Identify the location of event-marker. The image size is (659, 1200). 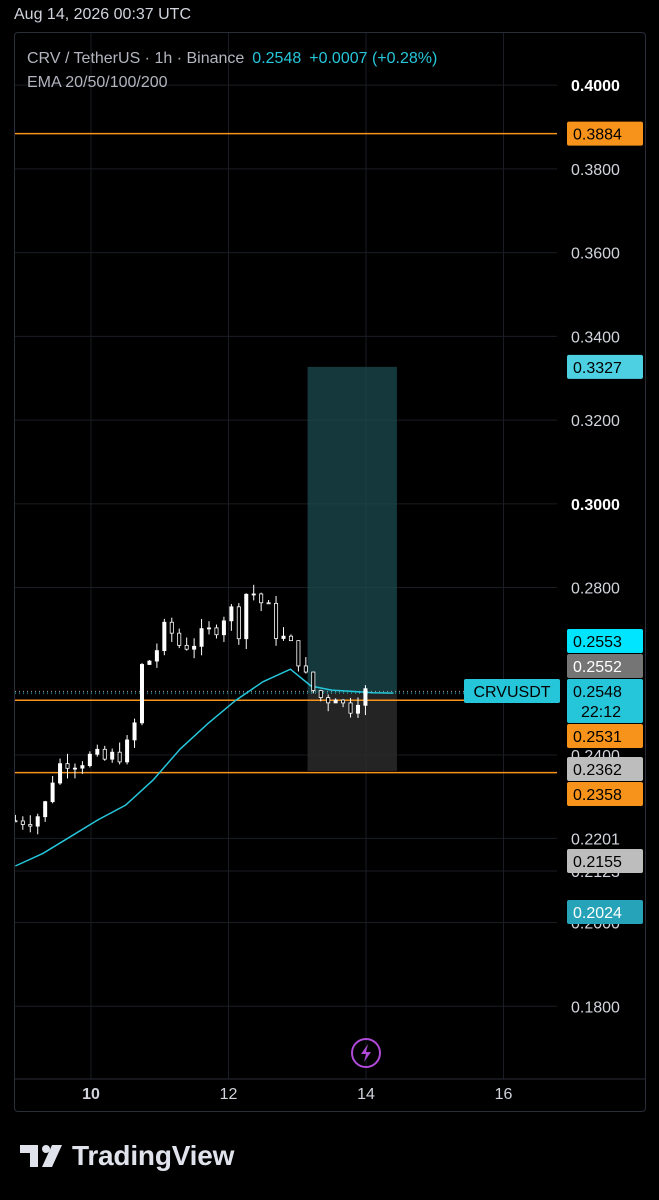
(366, 1053).